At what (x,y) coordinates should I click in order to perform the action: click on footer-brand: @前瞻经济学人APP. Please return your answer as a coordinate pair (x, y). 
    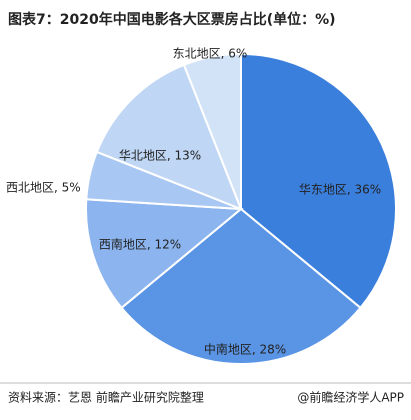
    Looking at the image, I should click on (350, 397).